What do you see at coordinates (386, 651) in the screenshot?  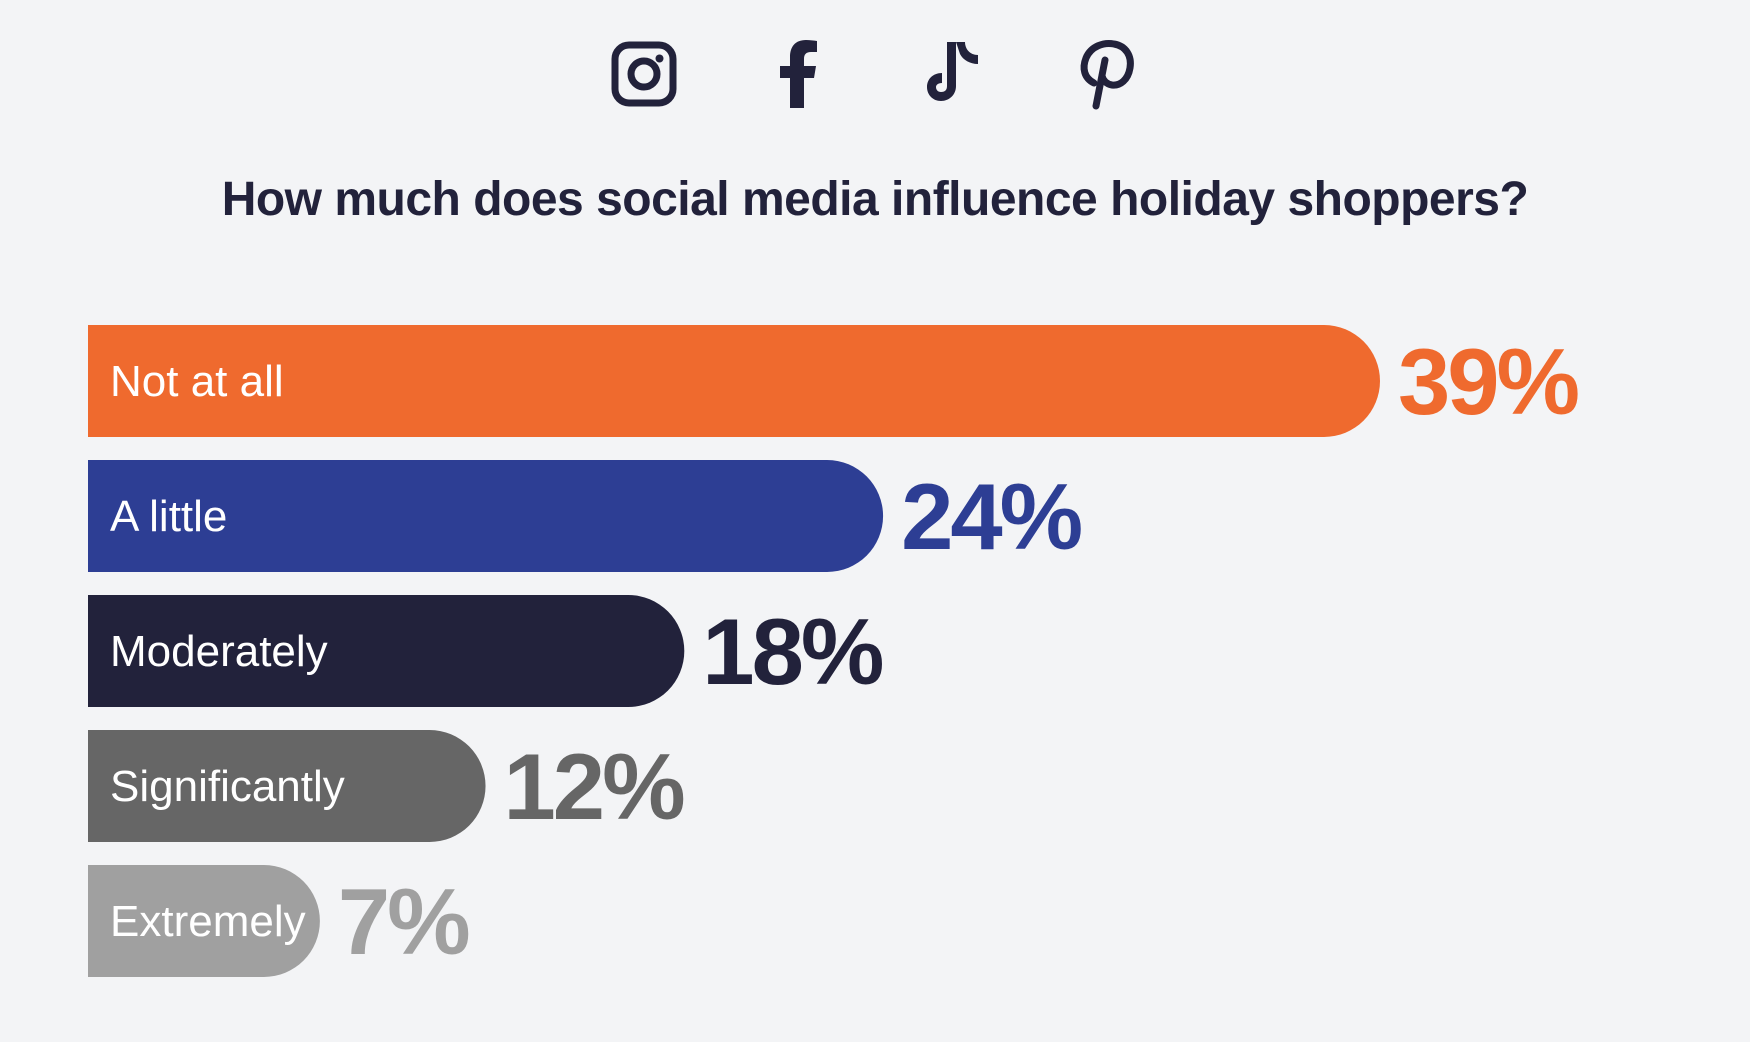 I see `bar-moderately` at bounding box center [386, 651].